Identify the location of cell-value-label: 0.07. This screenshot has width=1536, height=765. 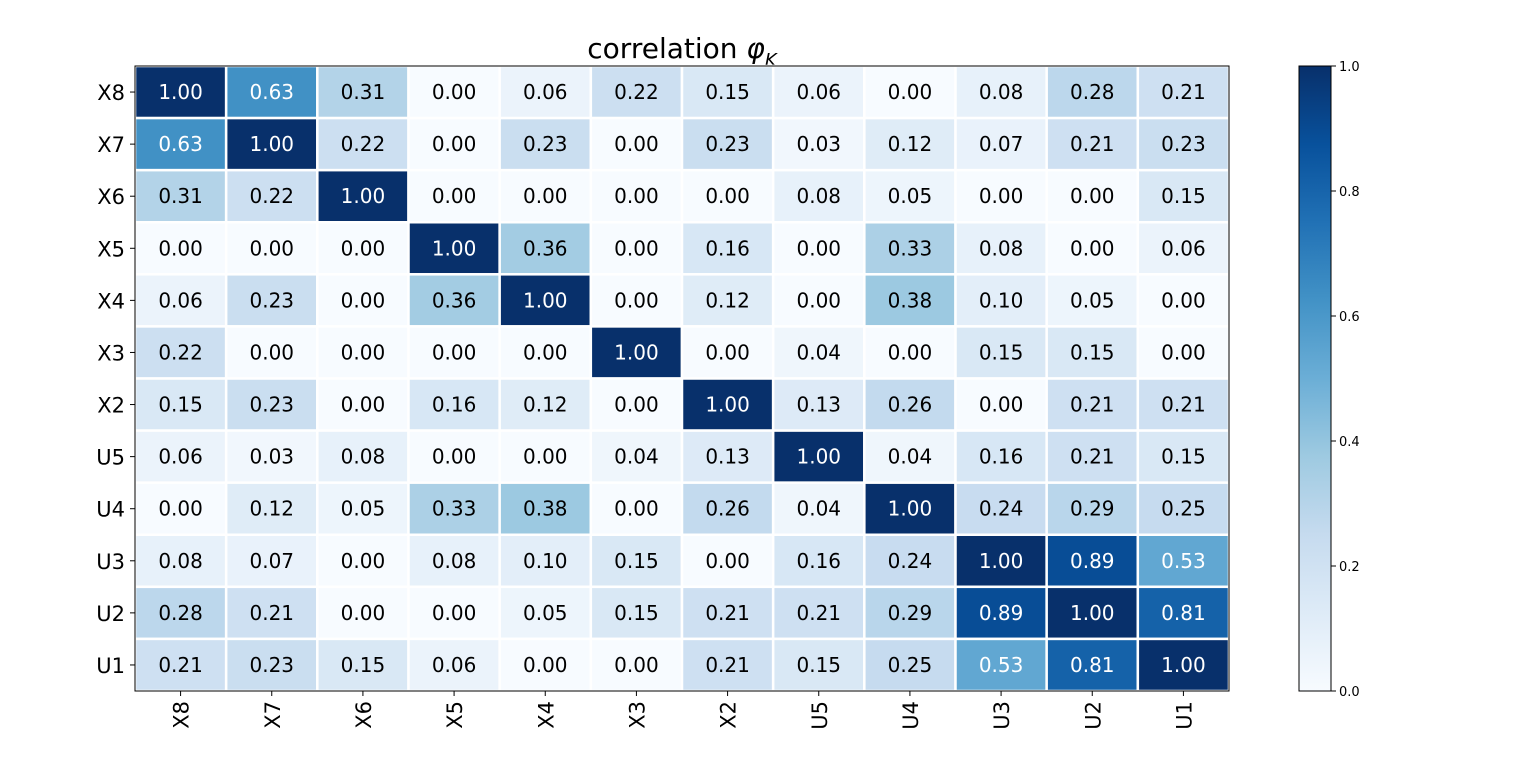
(271, 561).